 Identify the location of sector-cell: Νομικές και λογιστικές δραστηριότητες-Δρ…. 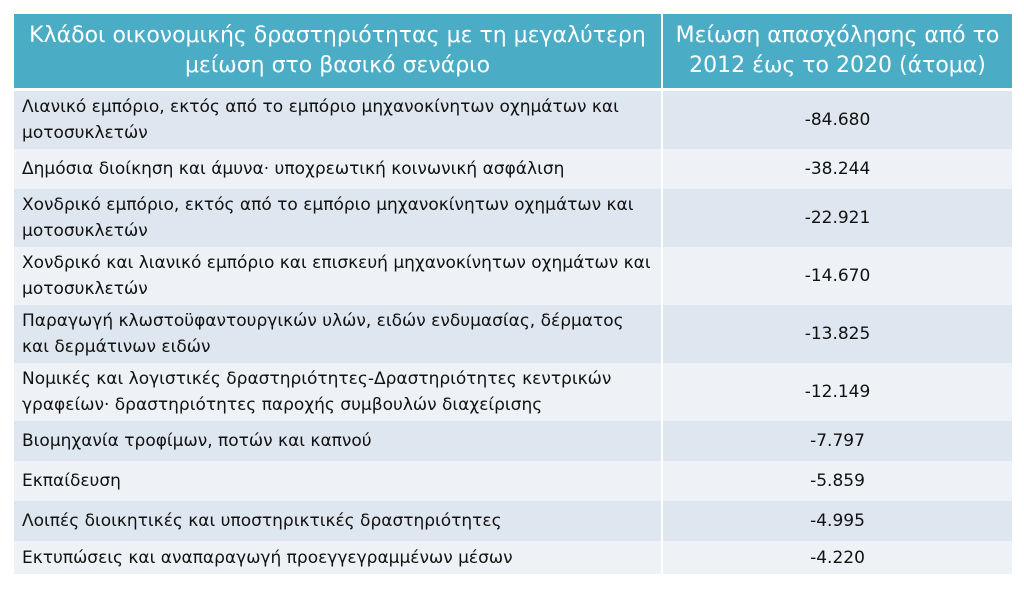
(338, 392).